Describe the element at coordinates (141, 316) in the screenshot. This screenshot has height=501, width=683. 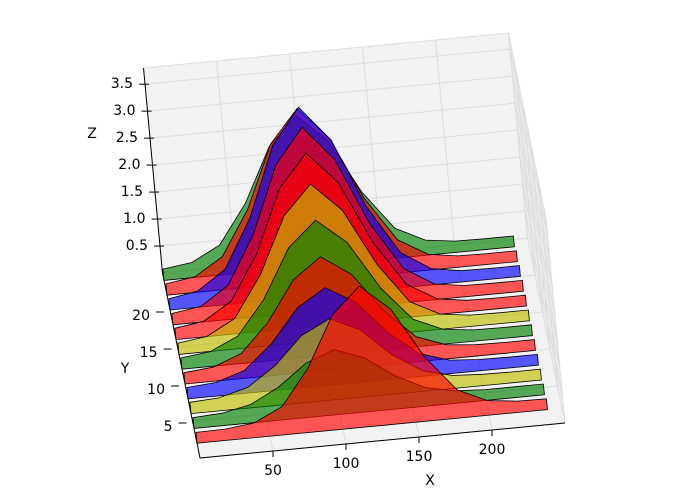
I see `y-tick-label: 20` at that location.